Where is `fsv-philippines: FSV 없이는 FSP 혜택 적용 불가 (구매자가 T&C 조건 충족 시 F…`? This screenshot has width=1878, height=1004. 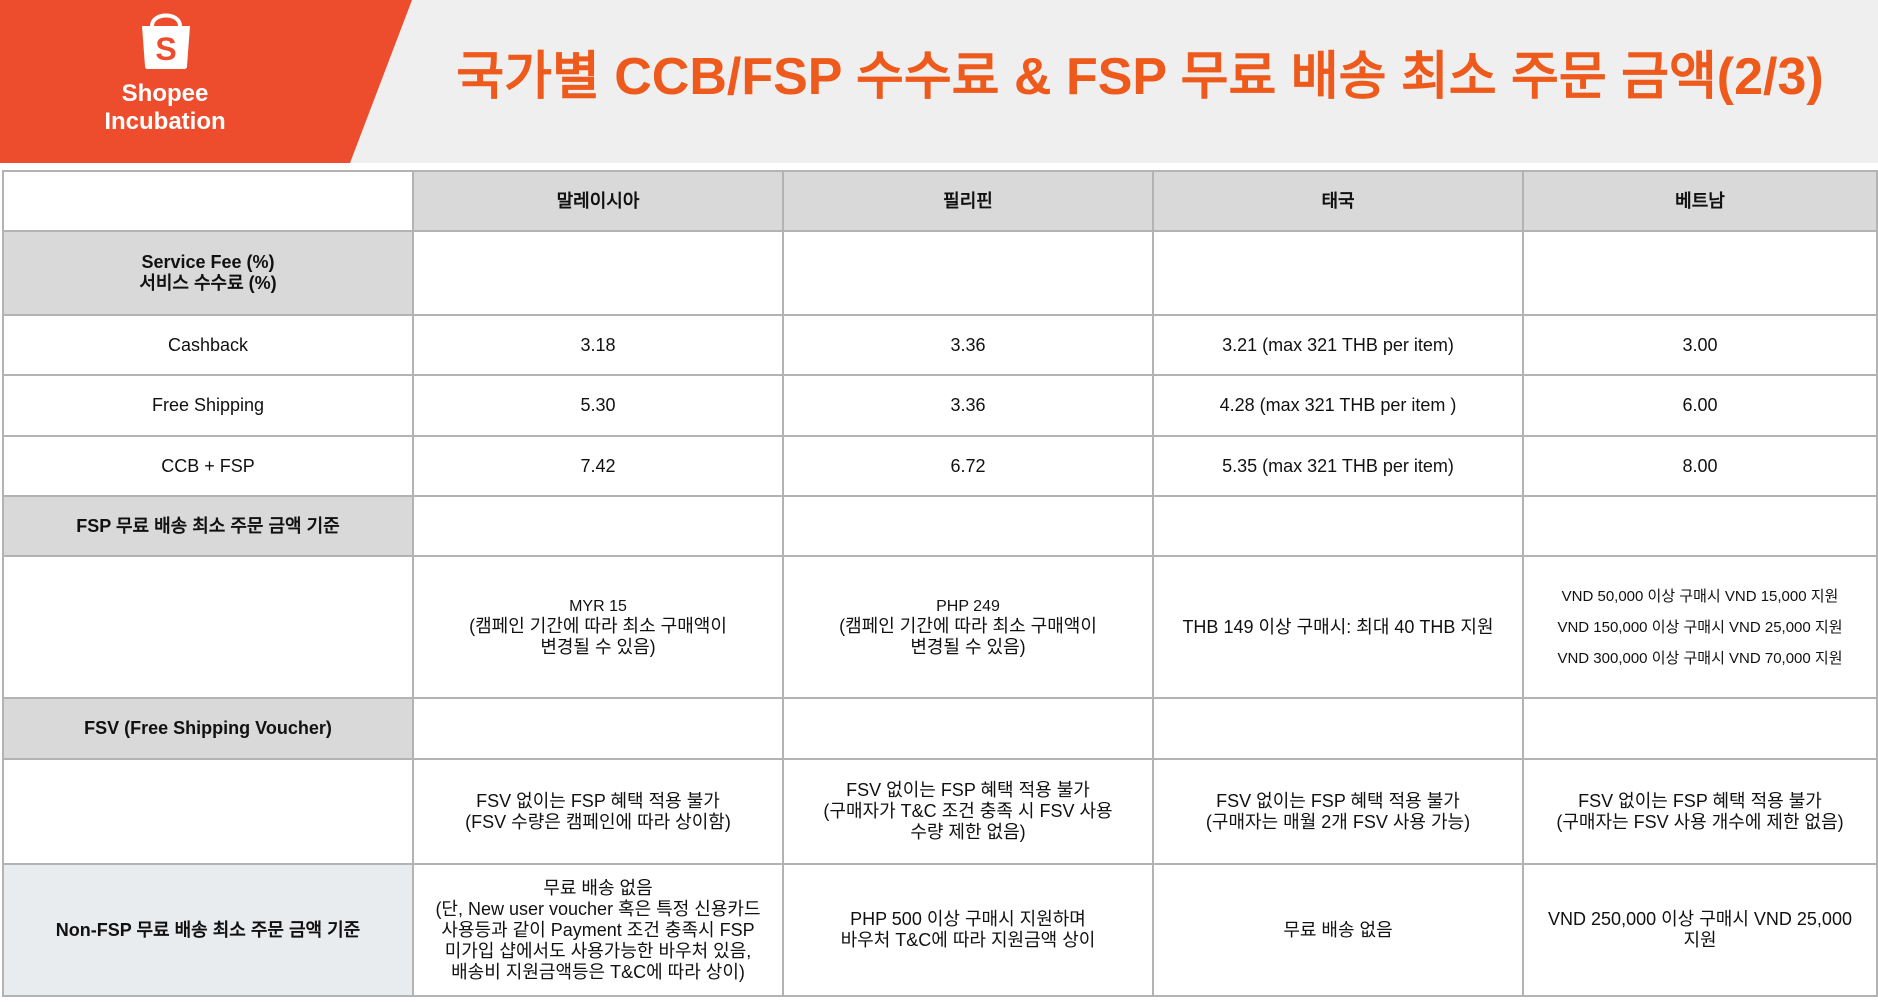 fsv-philippines: FSV 없이는 FSP 혜택 적용 불가 (구매자가 T&C 조건 충족 시 F… is located at coordinates (968, 811).